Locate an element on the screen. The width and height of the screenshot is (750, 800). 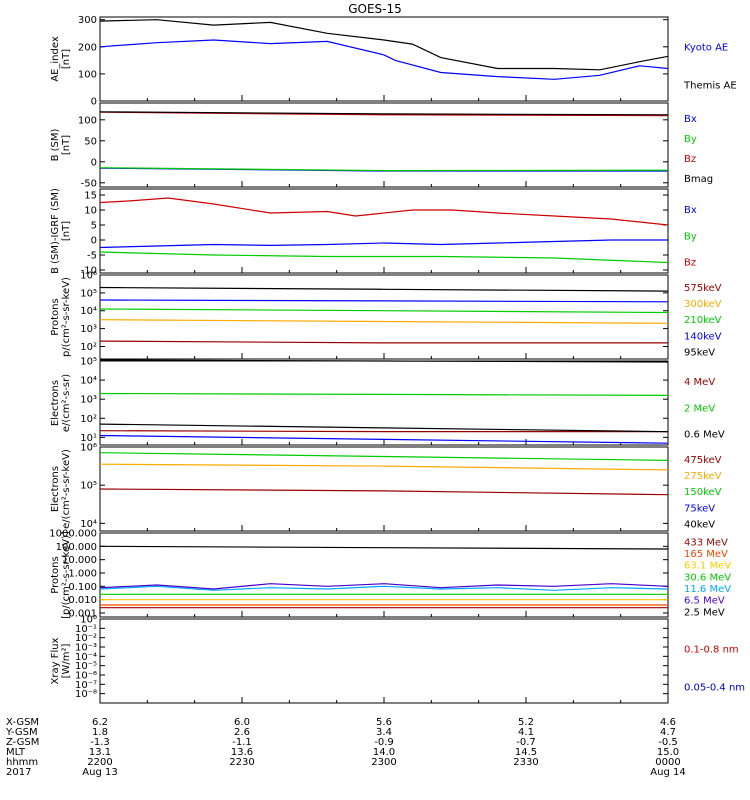
y-axis-label: Protons[p/(cm²-s-sr-keV)] is located at coordinates (61, 575).